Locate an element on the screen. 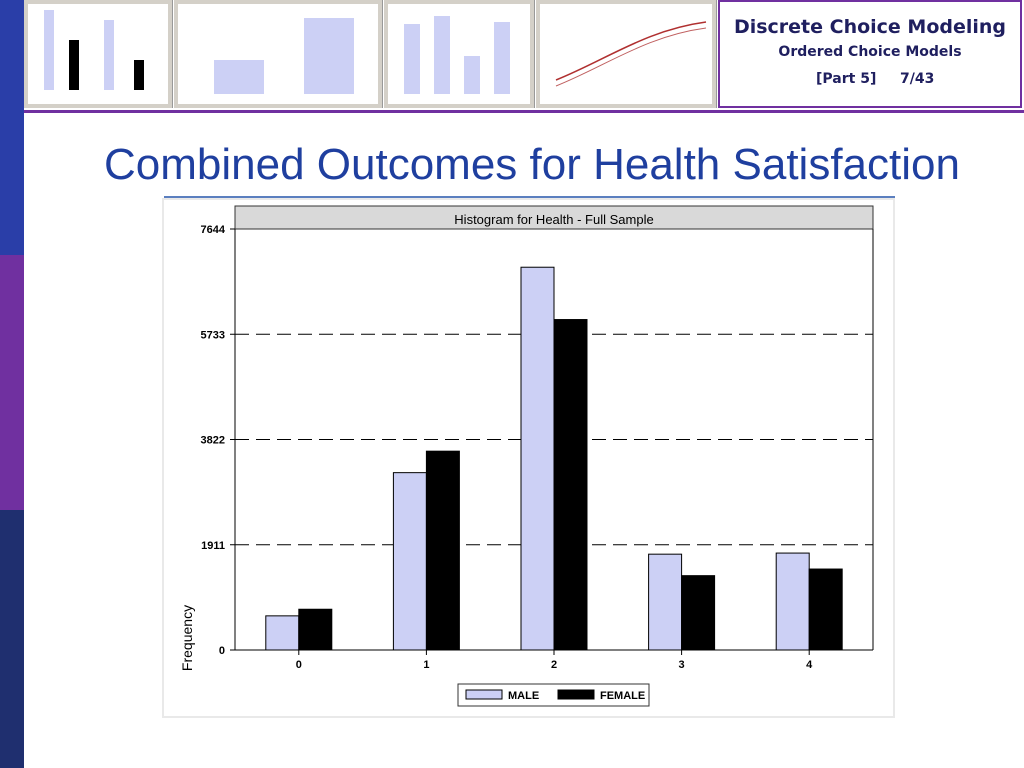 The height and width of the screenshot is (768, 1024). x-tick-label: 2 is located at coordinates (554, 665).